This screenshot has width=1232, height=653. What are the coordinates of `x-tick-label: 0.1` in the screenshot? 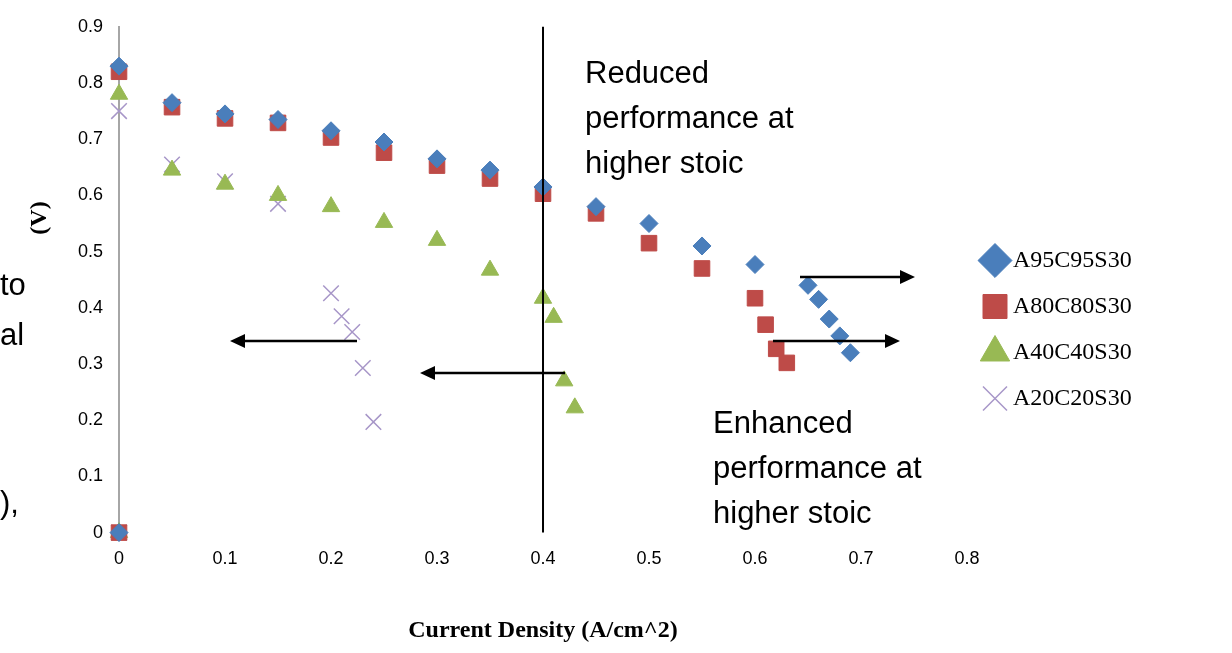 It's located at (225, 558).